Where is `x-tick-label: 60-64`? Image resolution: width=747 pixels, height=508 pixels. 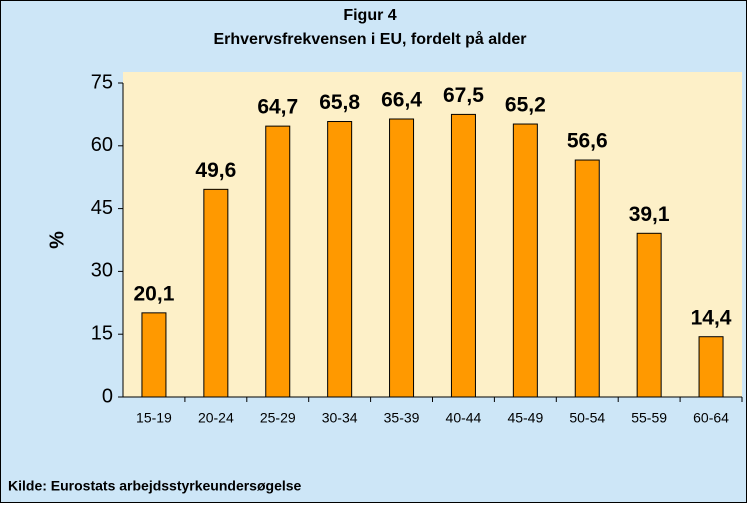
x-tick-label: 60-64 is located at coordinates (711, 418).